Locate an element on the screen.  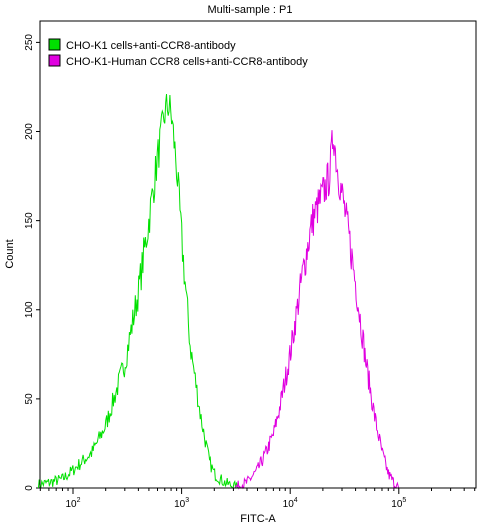
y-axis: 0 50 100 150 200 250 is located at coordinates (32, 262).